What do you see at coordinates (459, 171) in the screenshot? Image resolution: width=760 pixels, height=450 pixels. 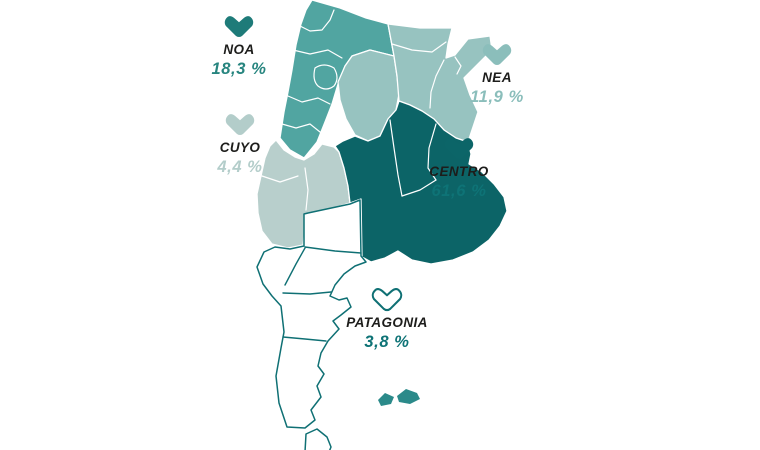 I see `centro-region-label: CENTRO` at bounding box center [459, 171].